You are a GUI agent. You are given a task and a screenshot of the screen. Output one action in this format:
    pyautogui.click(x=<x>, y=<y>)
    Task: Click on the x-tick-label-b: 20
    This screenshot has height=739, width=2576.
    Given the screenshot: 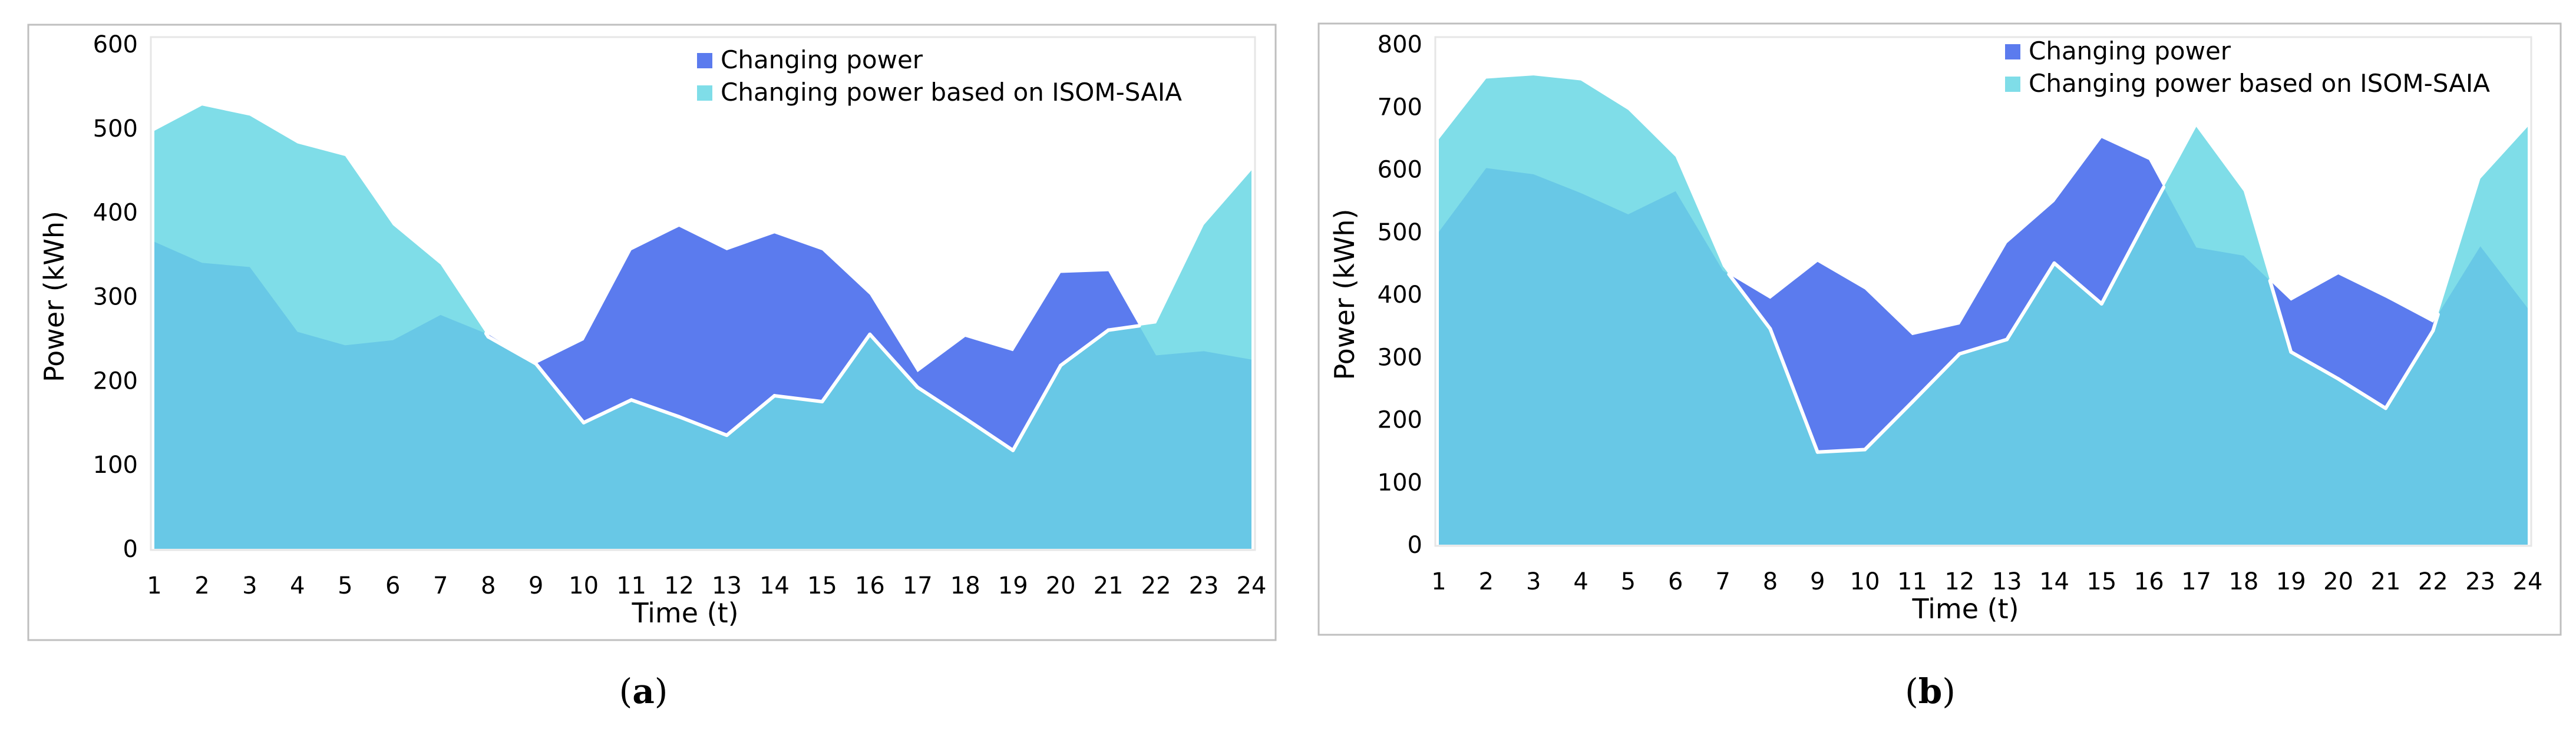 What is the action you would take?
    pyautogui.click(x=2338, y=581)
    